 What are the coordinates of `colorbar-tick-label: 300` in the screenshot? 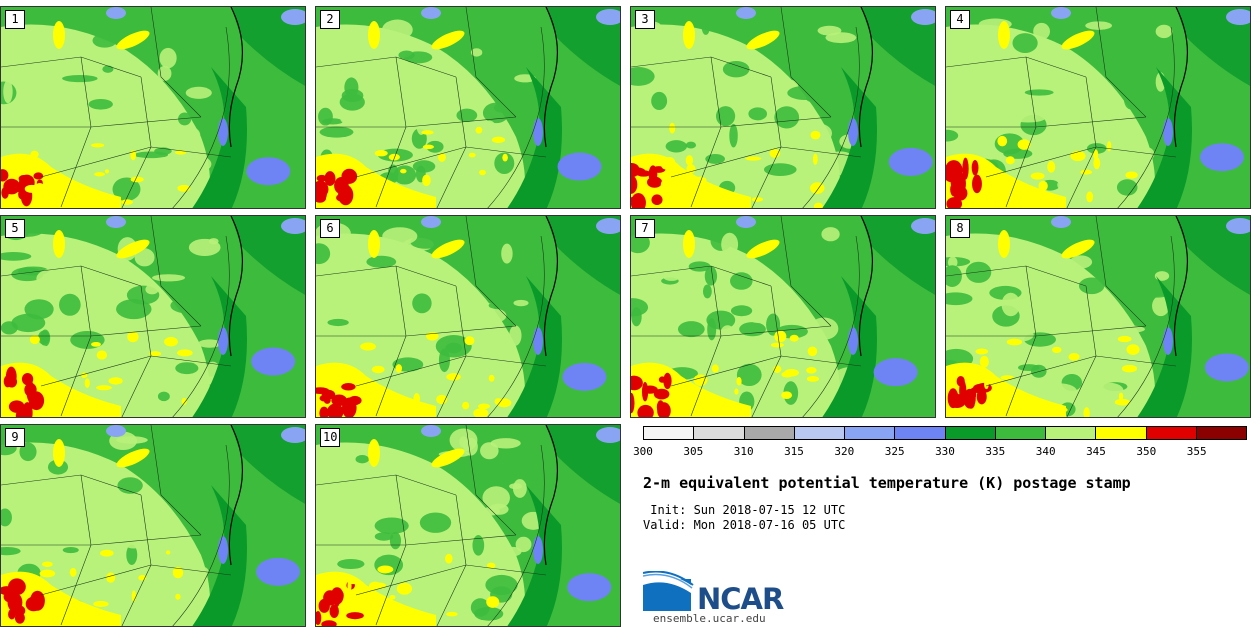 It's located at (643, 451).